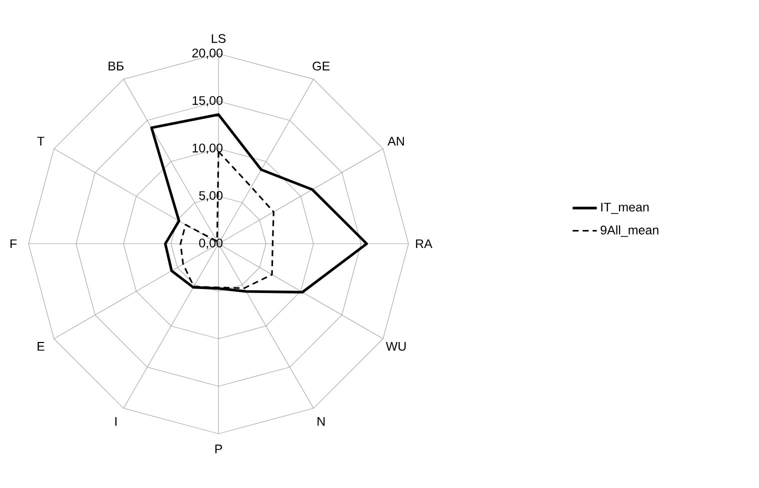  I want to click on legend-label: 9All_mean, so click(629, 231).